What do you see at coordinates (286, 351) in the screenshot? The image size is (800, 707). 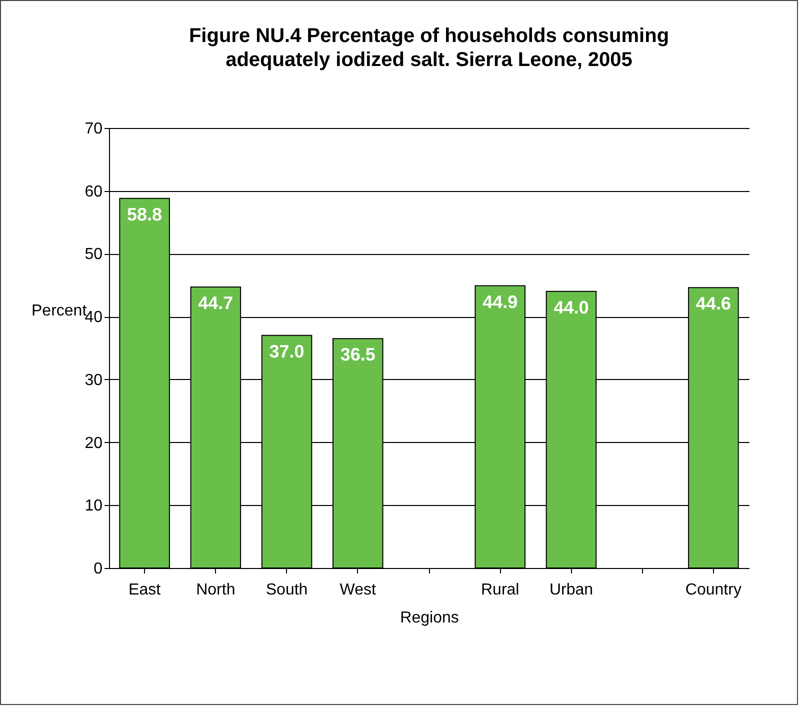 I see `data-label: 37.0` at bounding box center [286, 351].